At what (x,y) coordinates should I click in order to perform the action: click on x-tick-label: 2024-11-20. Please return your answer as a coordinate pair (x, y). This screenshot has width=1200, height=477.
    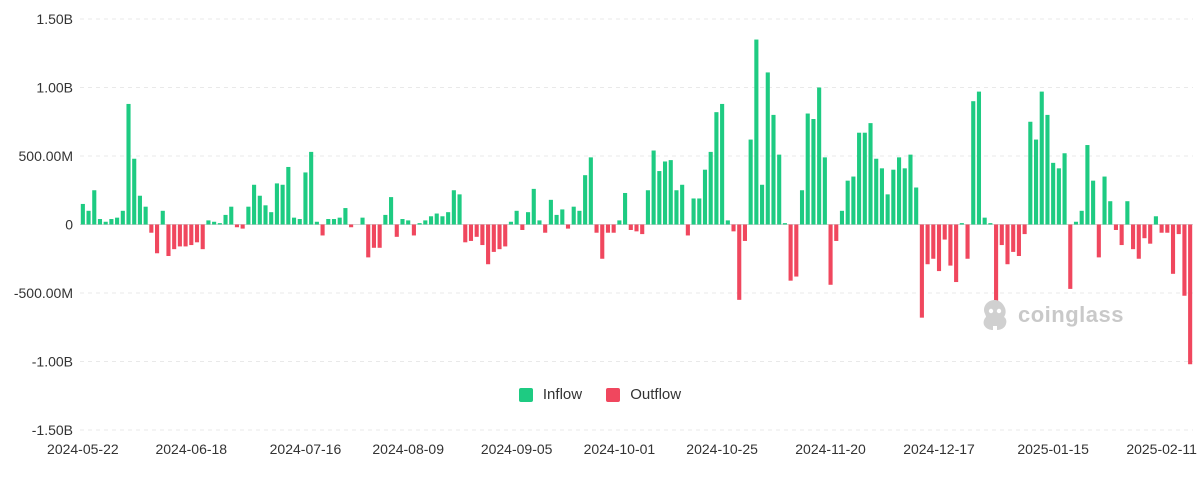
    Looking at the image, I should click on (830, 449).